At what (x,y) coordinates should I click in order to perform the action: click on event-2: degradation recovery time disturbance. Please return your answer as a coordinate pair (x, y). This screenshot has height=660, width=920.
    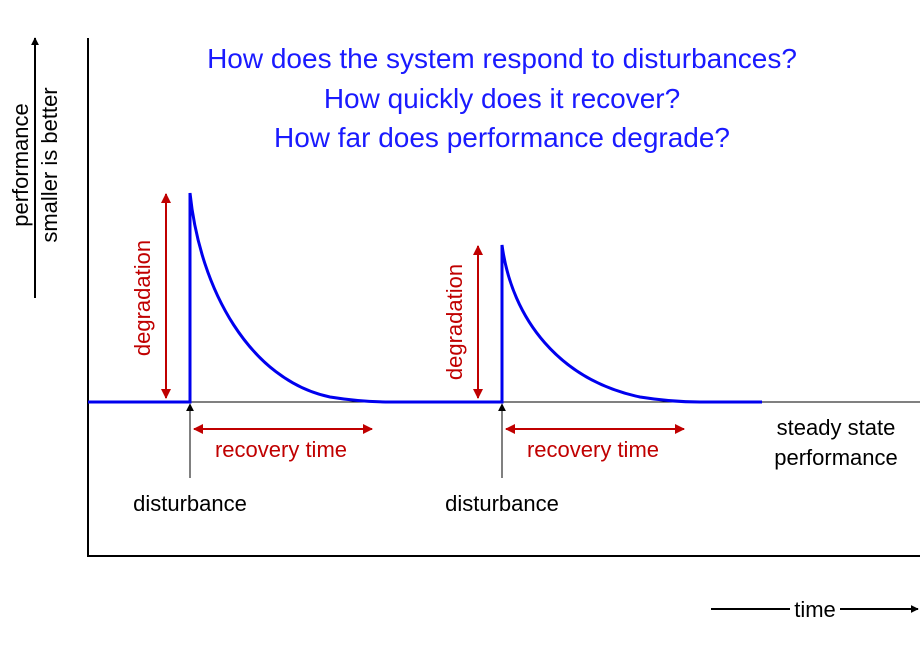
    Looking at the image, I should click on (563, 380).